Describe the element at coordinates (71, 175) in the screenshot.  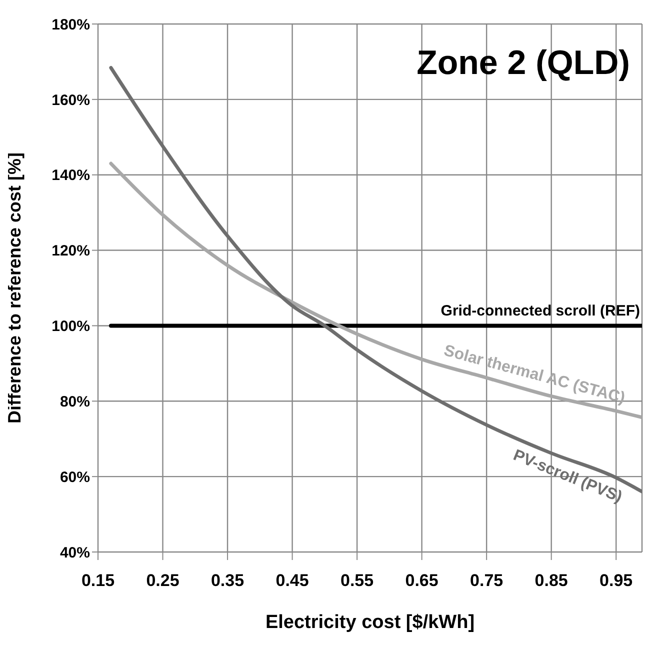
I see `y-tick-label: 140%` at that location.